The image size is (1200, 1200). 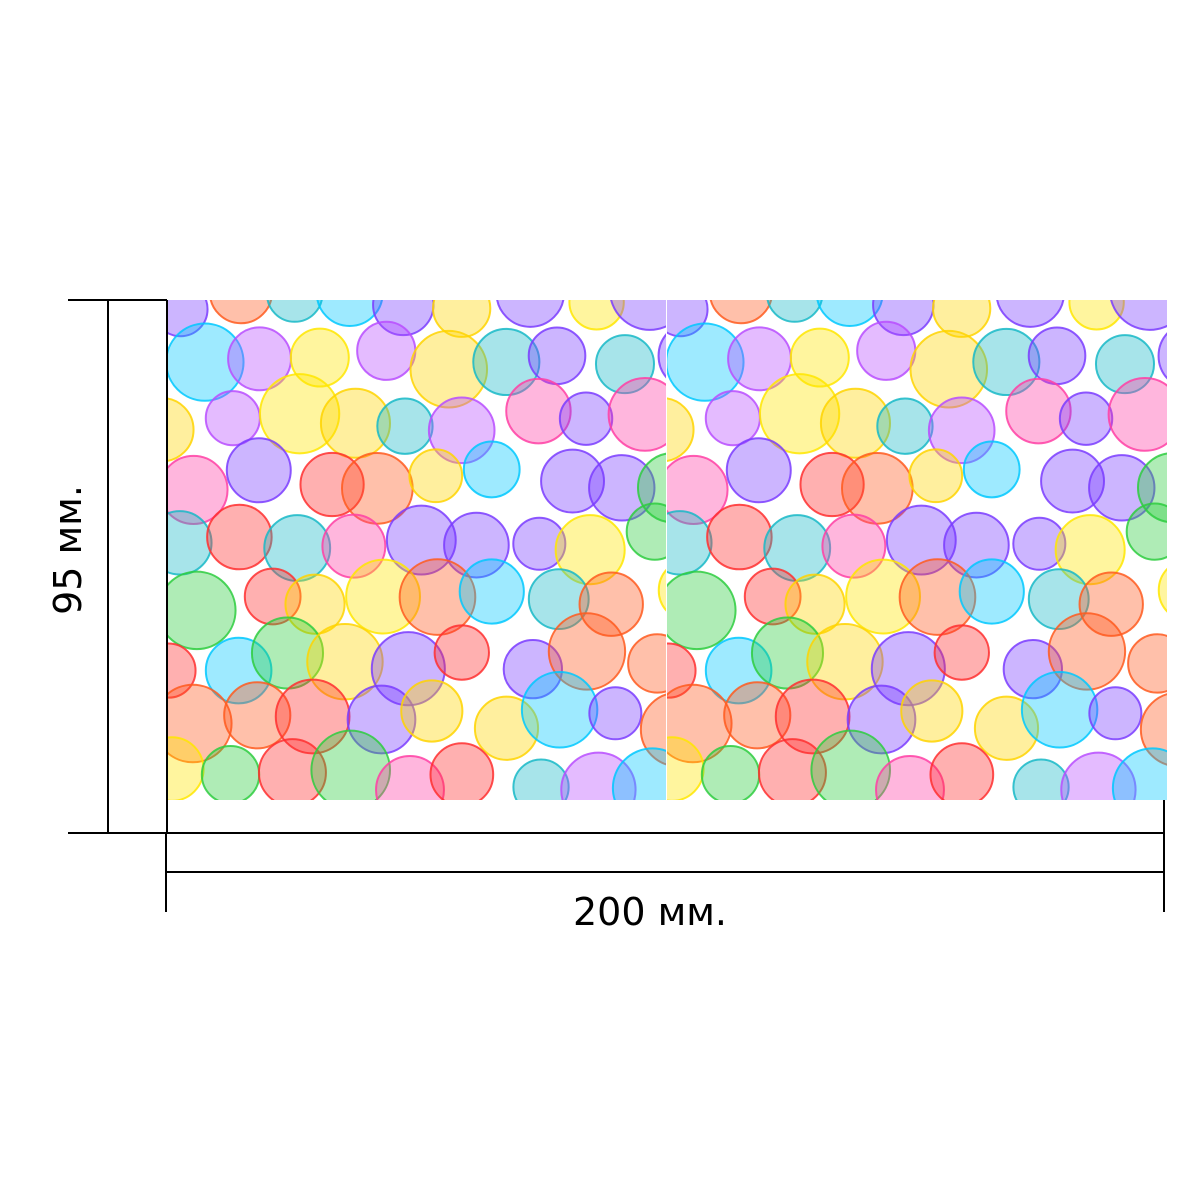 What do you see at coordinates (650, 912) in the screenshot?
I see `width-dimension-label: 200 мм.` at bounding box center [650, 912].